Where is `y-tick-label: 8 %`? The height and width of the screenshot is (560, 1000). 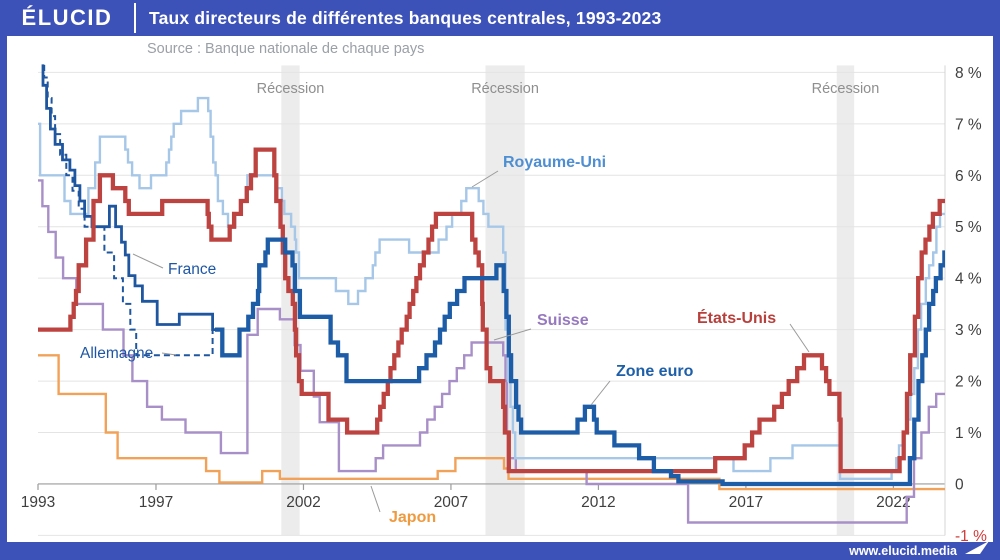 y-tick-label: 8 % is located at coordinates (968, 73).